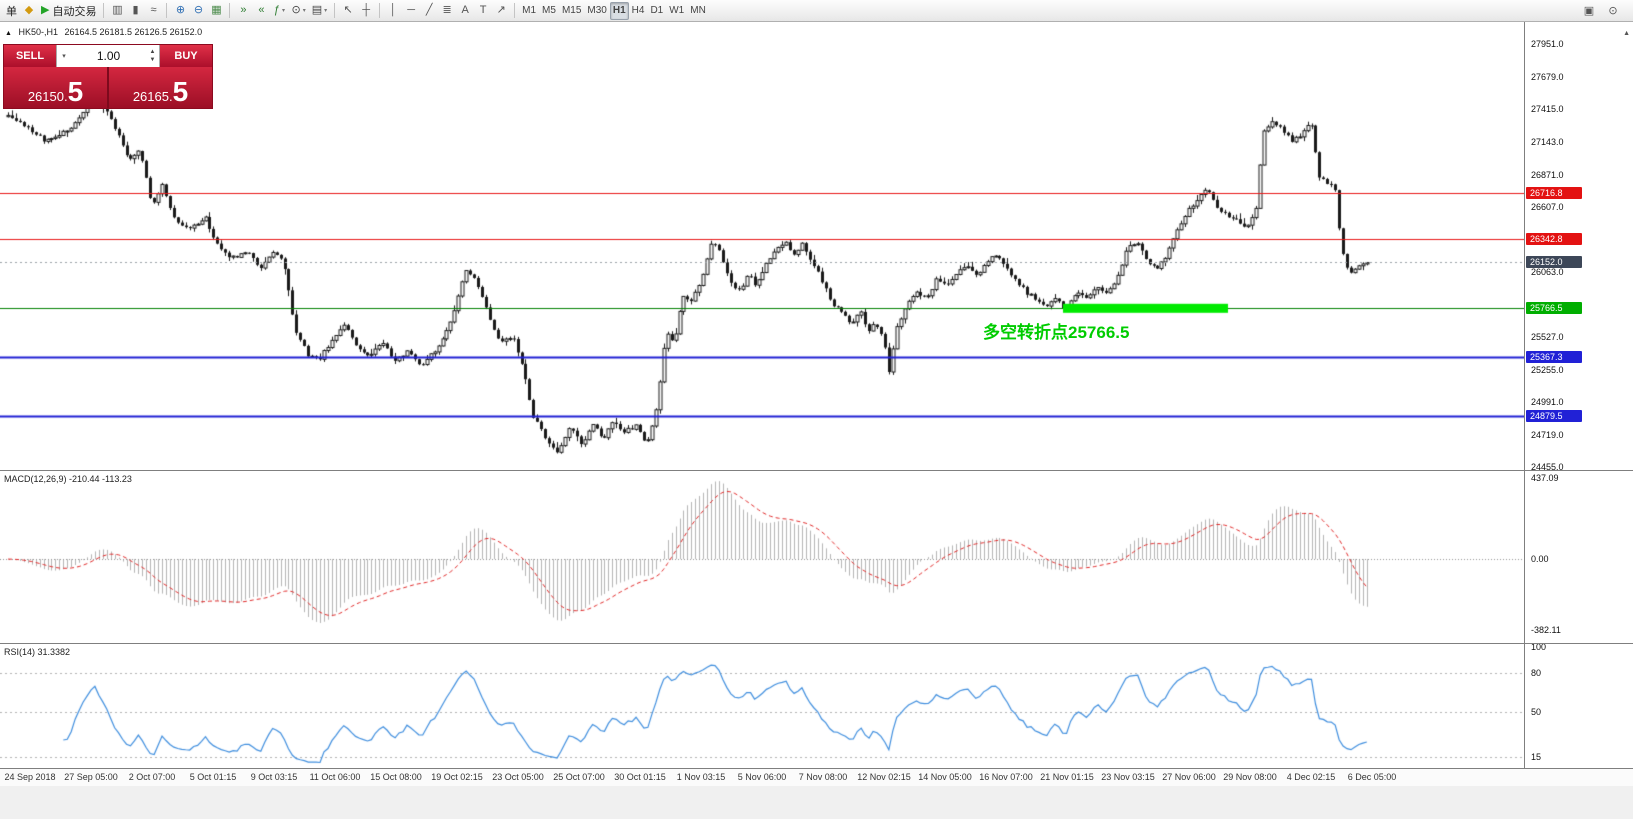 The width and height of the screenshot is (1633, 819). What do you see at coordinates (638, 10) in the screenshot?
I see `tf-h4-button: H4` at bounding box center [638, 10].